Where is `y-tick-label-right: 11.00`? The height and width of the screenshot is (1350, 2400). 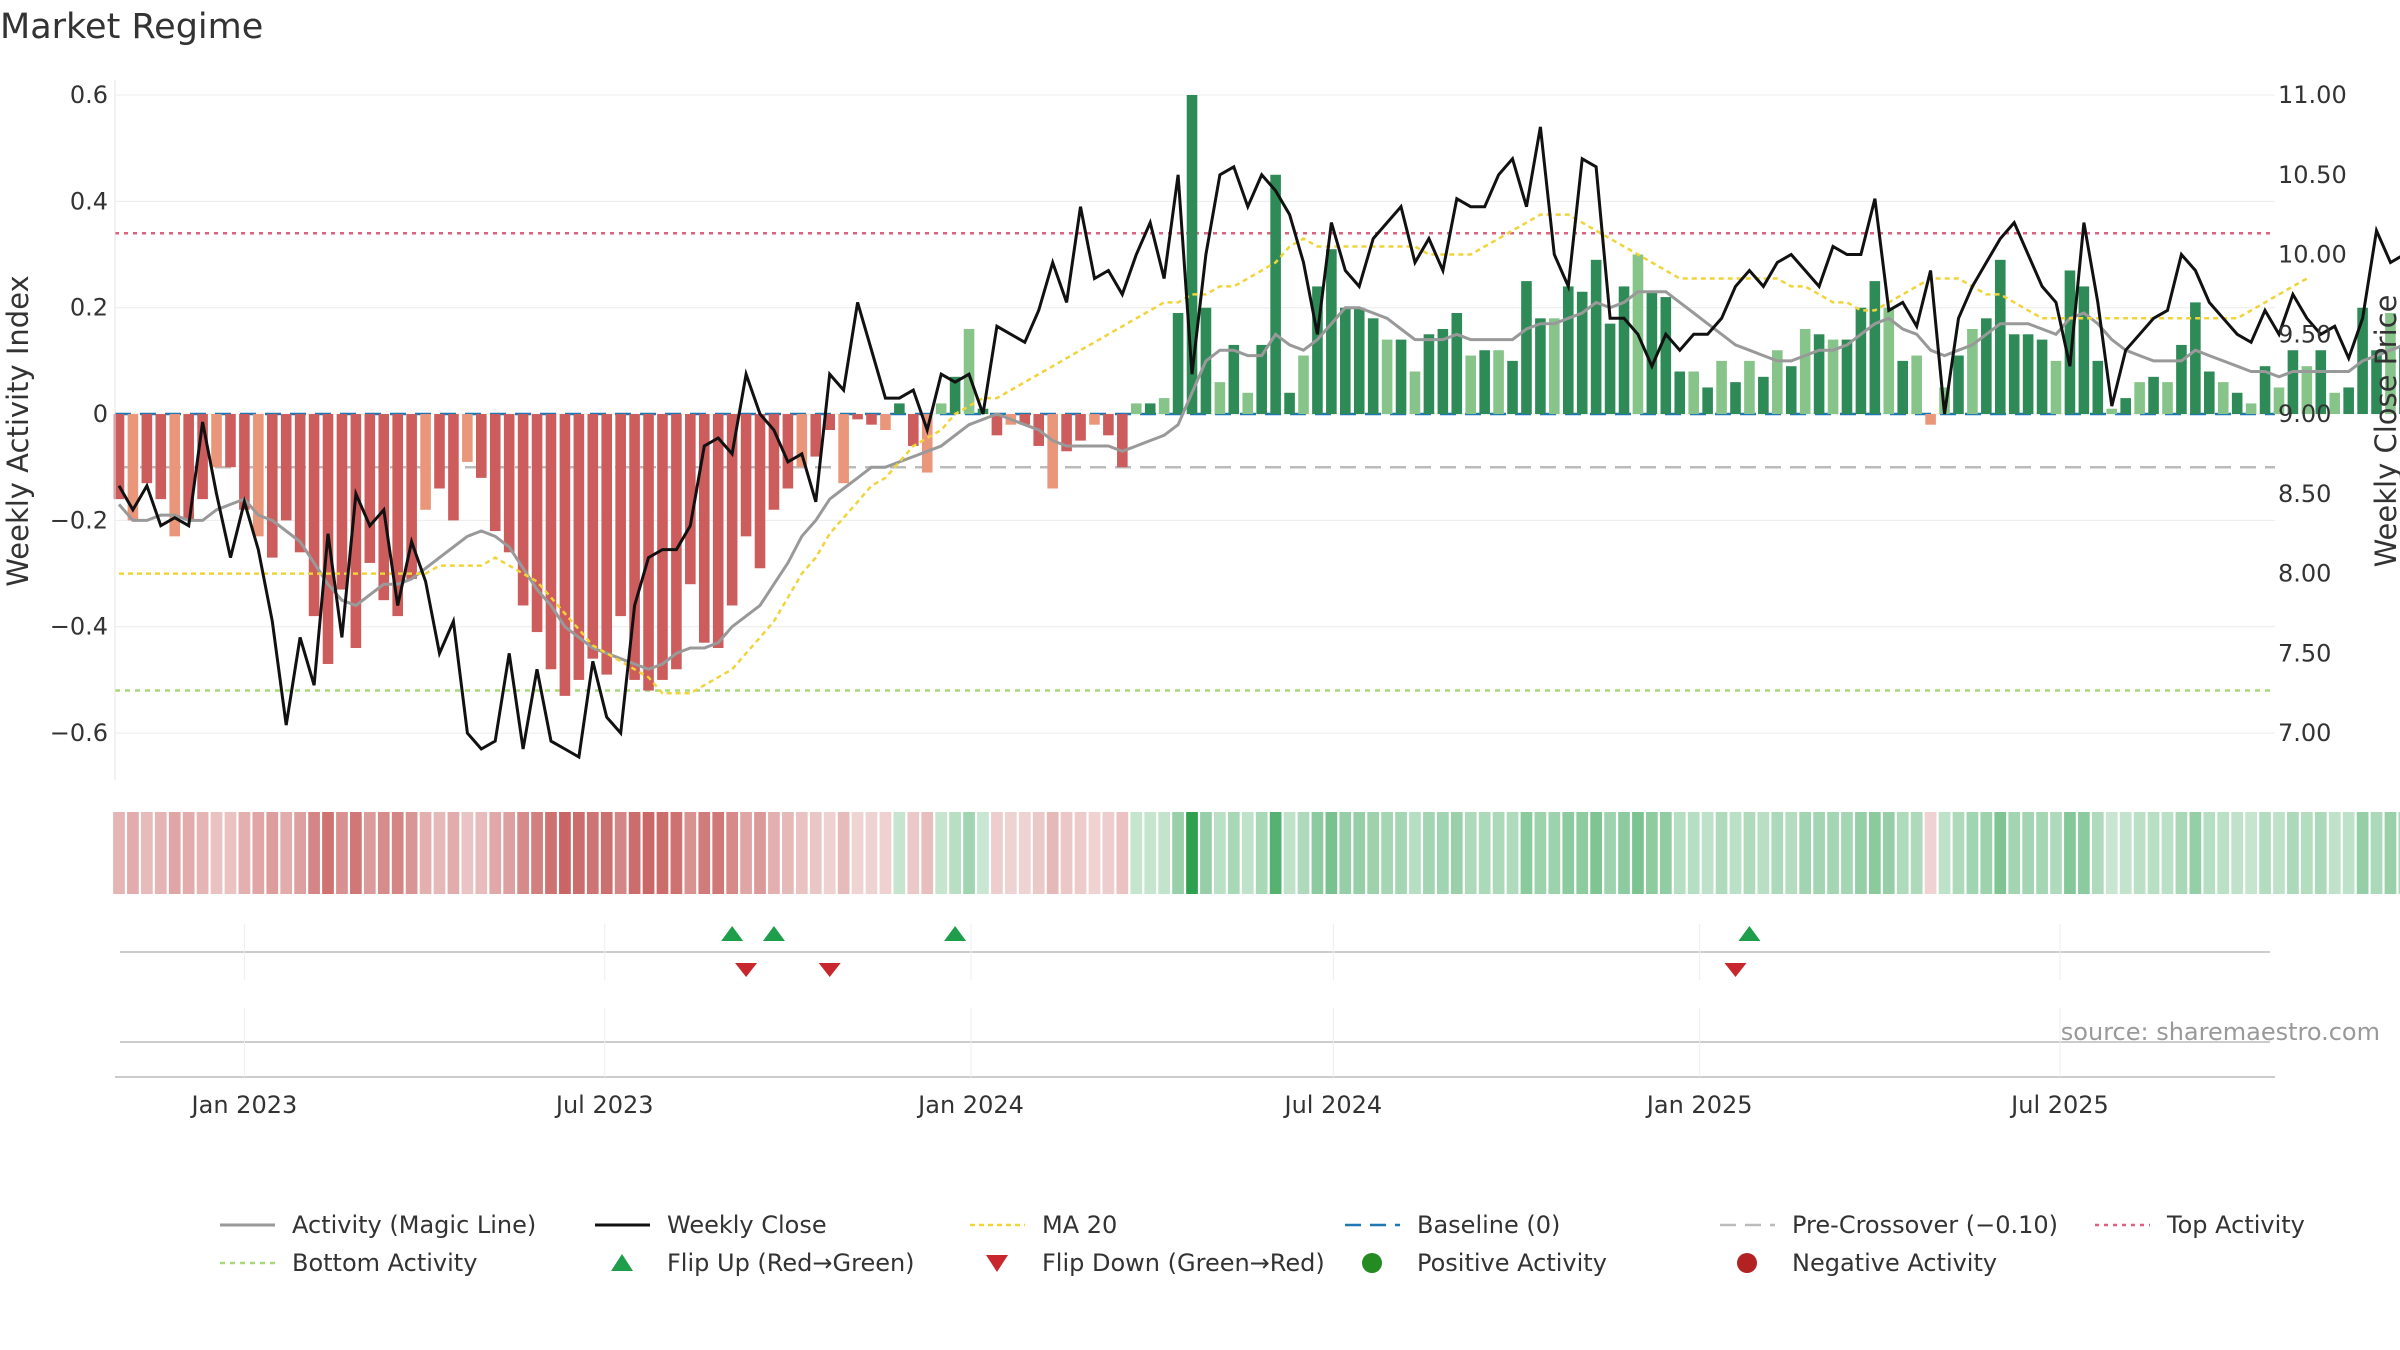 y-tick-label-right: 11.00 is located at coordinates (2312, 95).